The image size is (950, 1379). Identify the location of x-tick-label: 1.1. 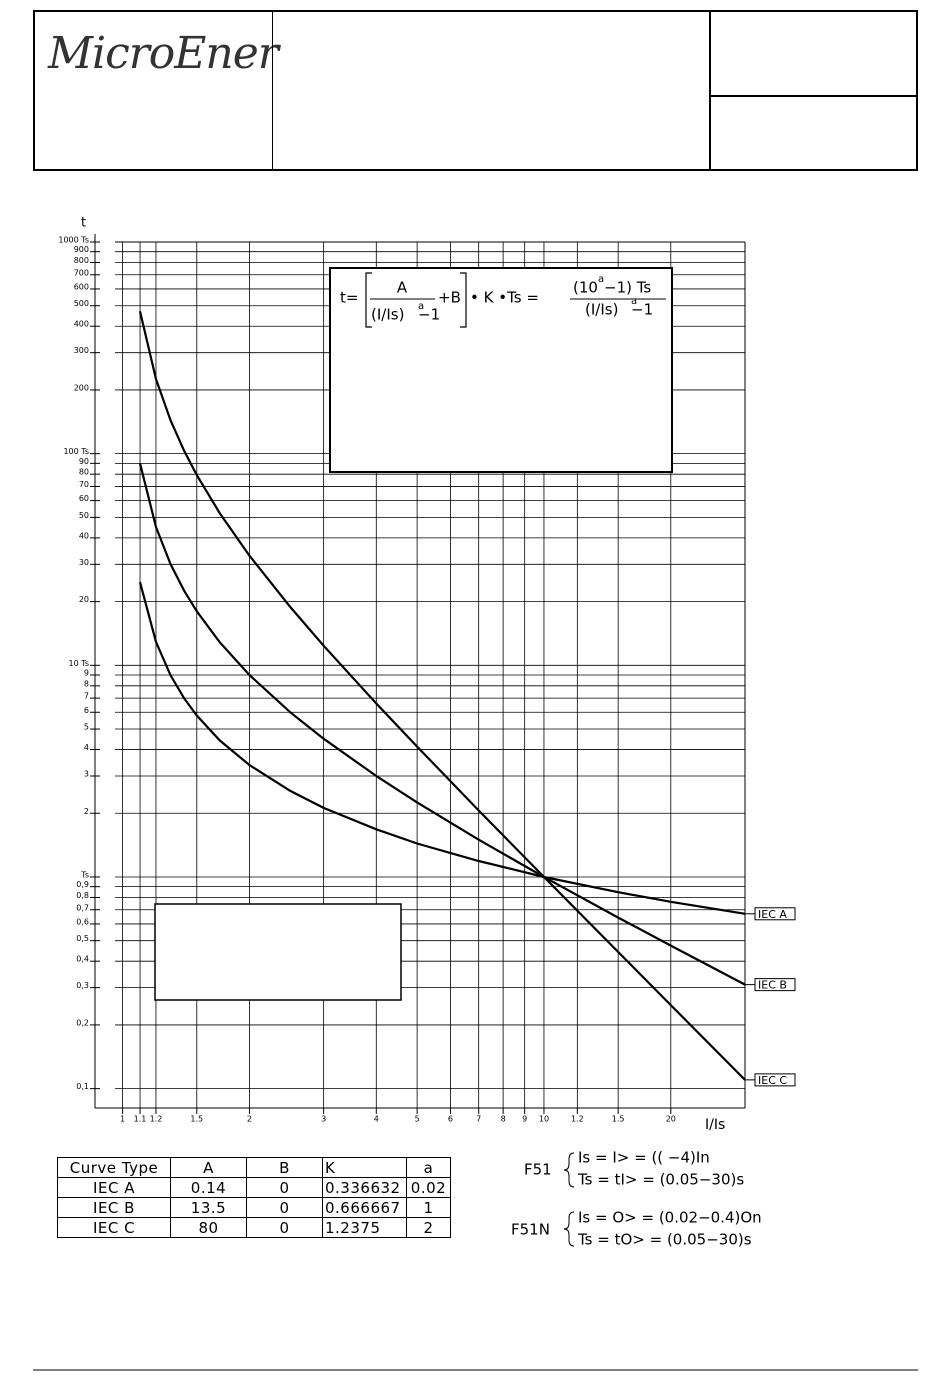
(140, 1119).